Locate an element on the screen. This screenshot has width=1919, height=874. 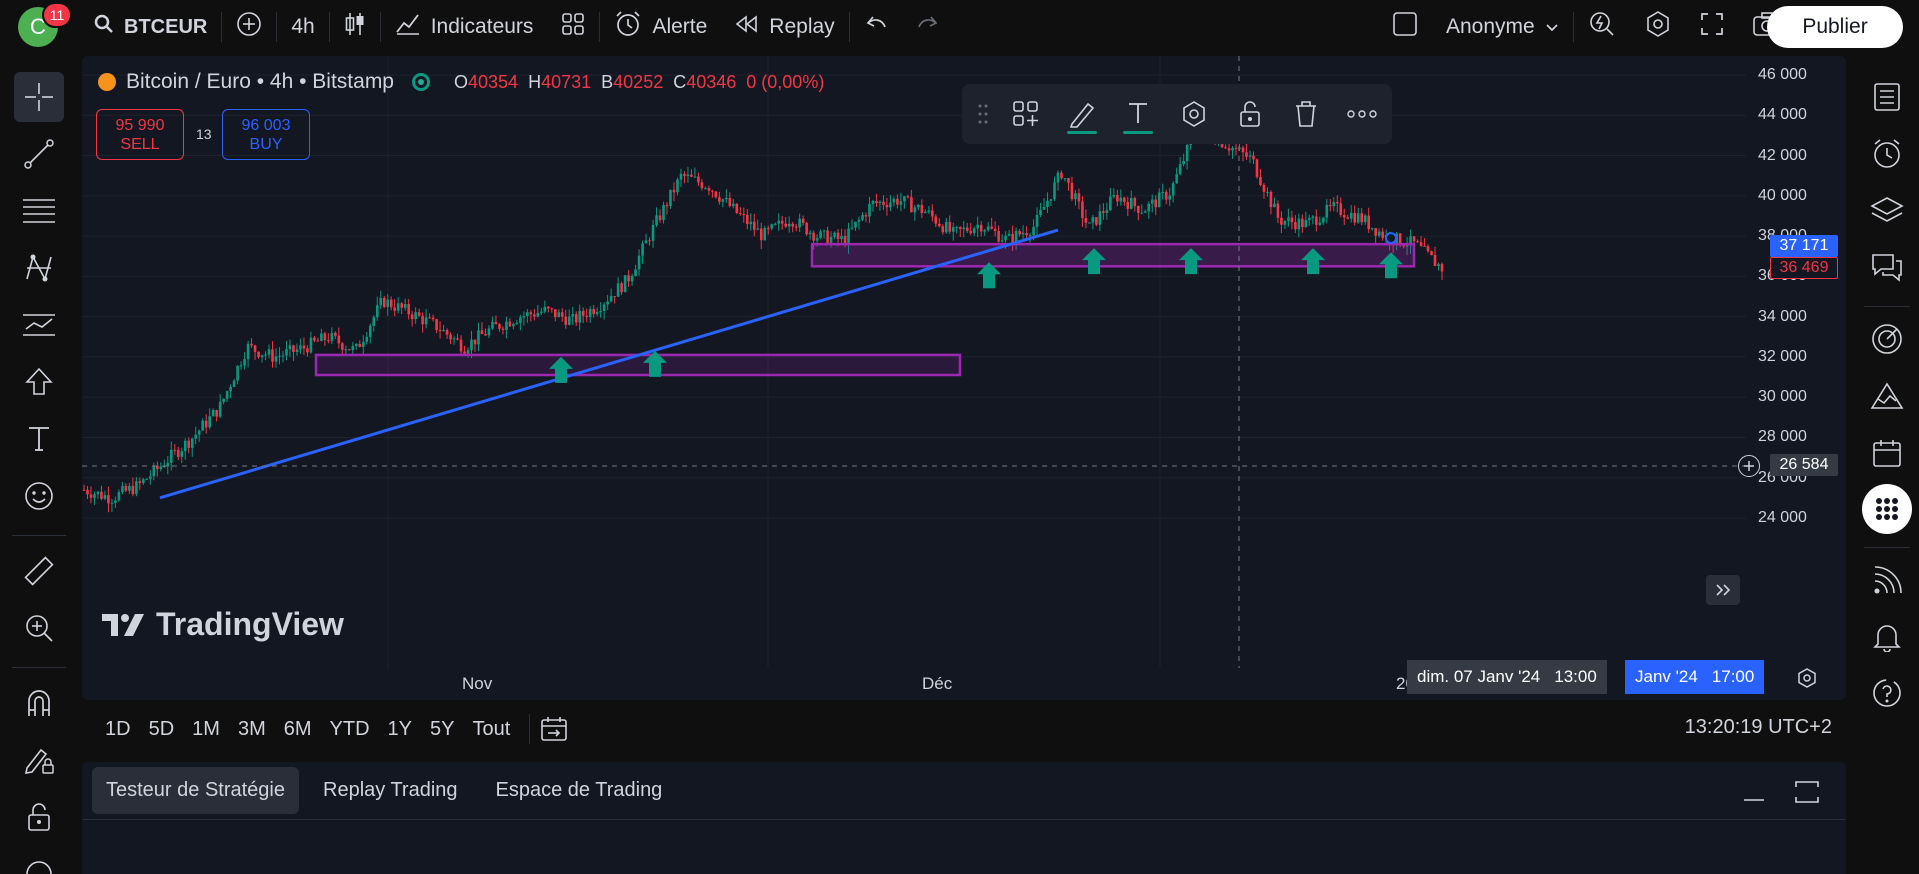
add-template-button is located at coordinates (1026, 114).